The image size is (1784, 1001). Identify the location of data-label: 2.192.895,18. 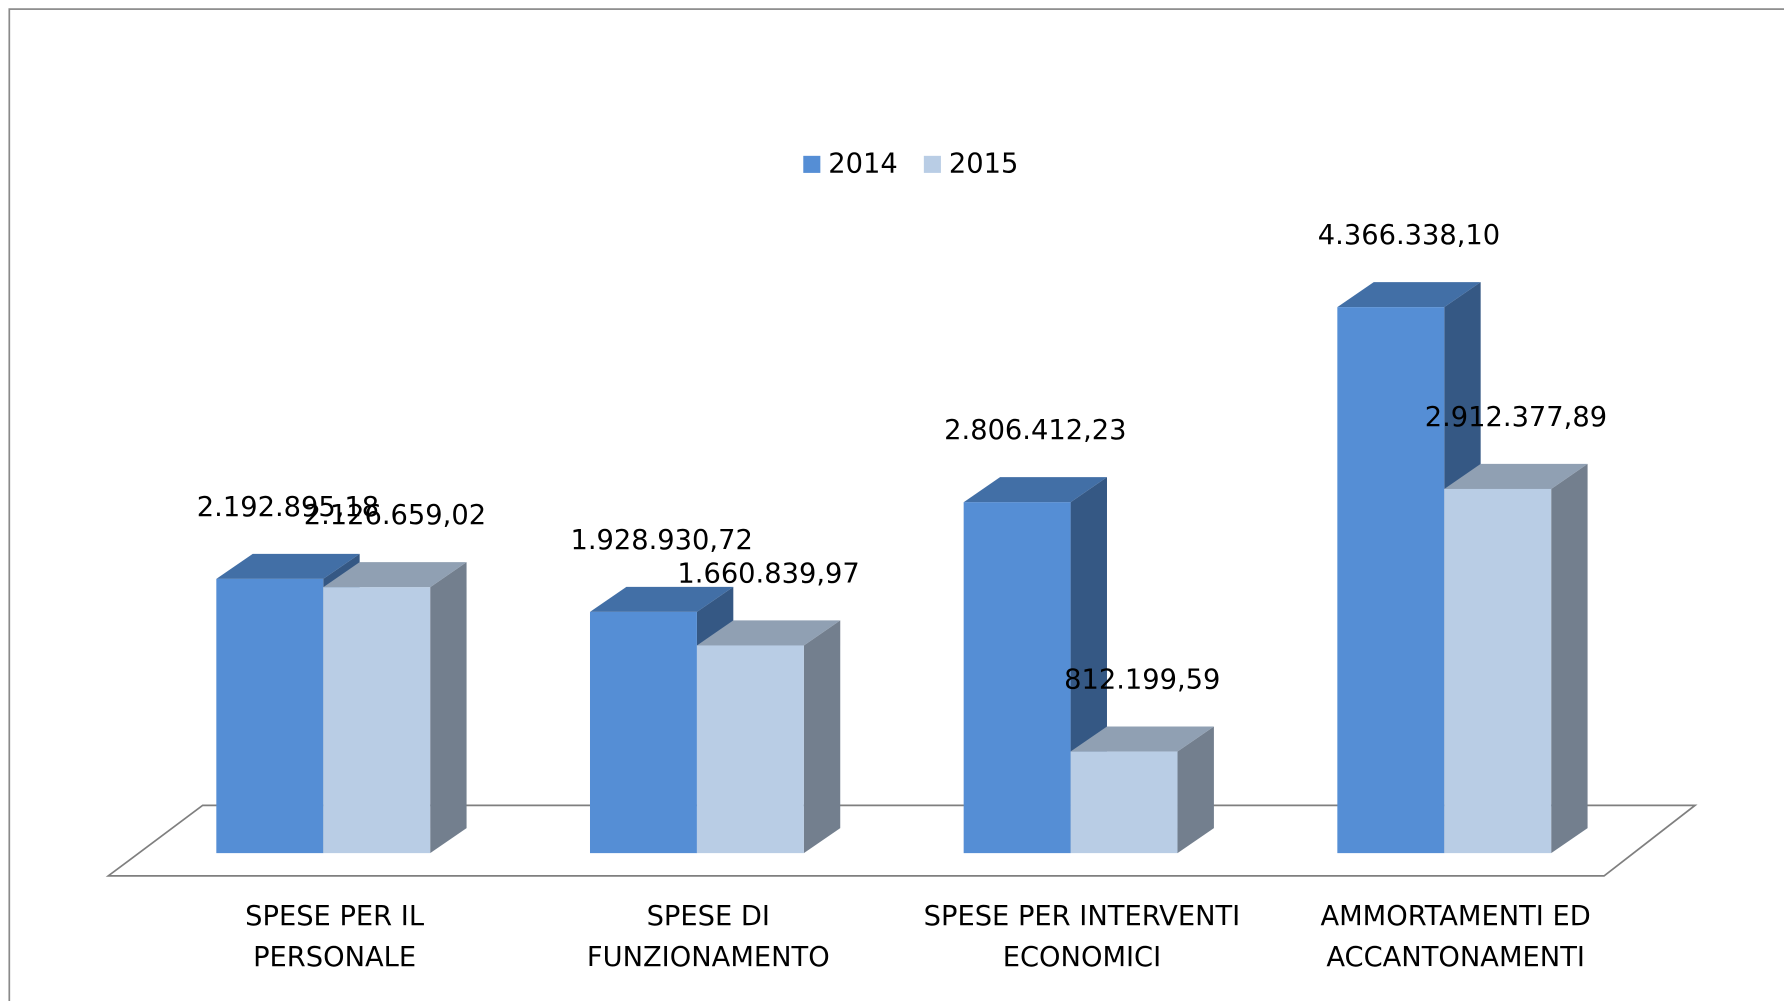
(288, 507).